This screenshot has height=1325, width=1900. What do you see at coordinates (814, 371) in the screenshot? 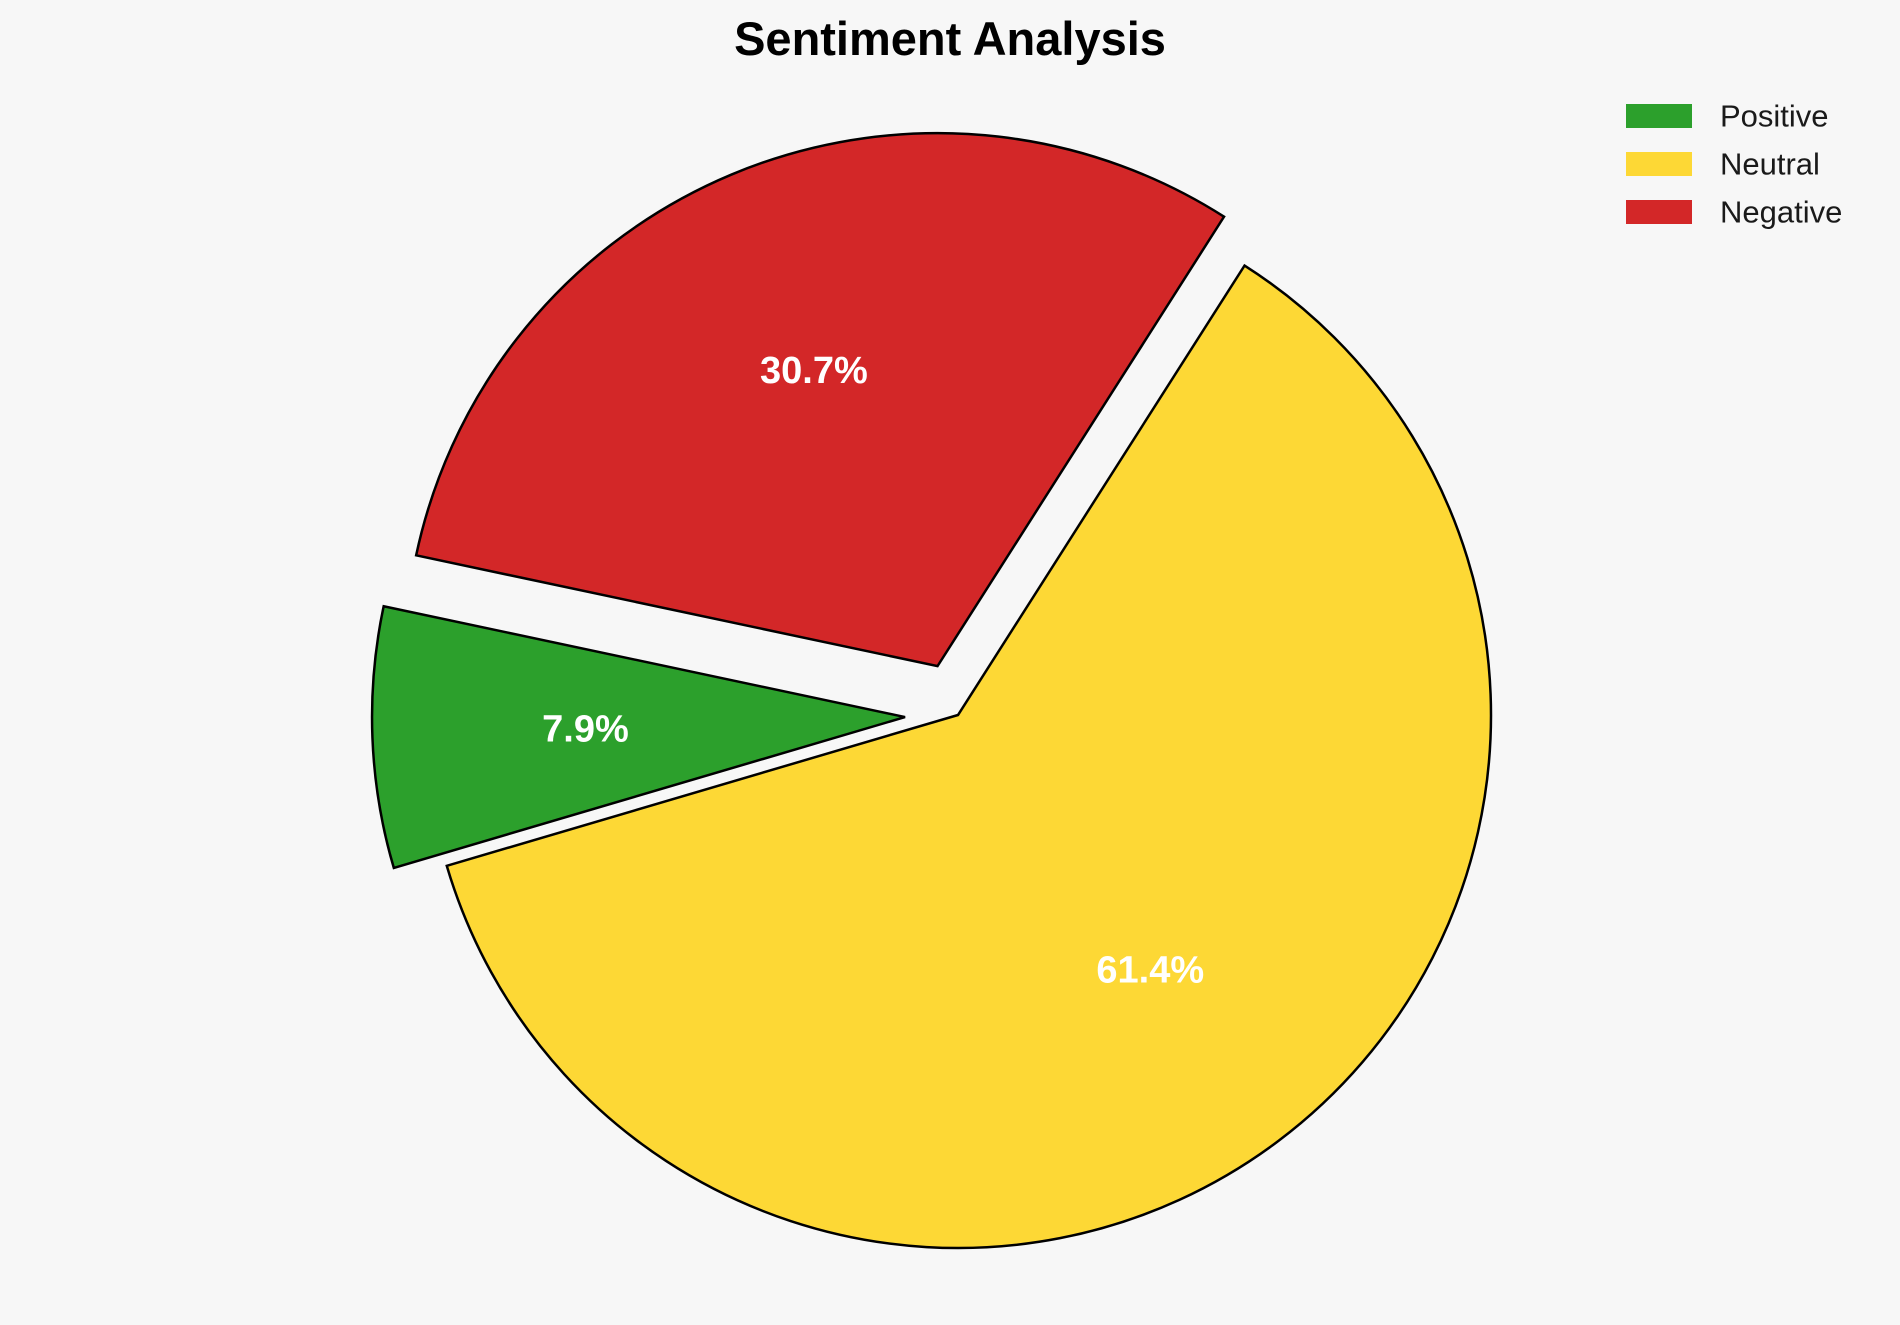
I see `slice-label-negative: 30.7%` at bounding box center [814, 371].